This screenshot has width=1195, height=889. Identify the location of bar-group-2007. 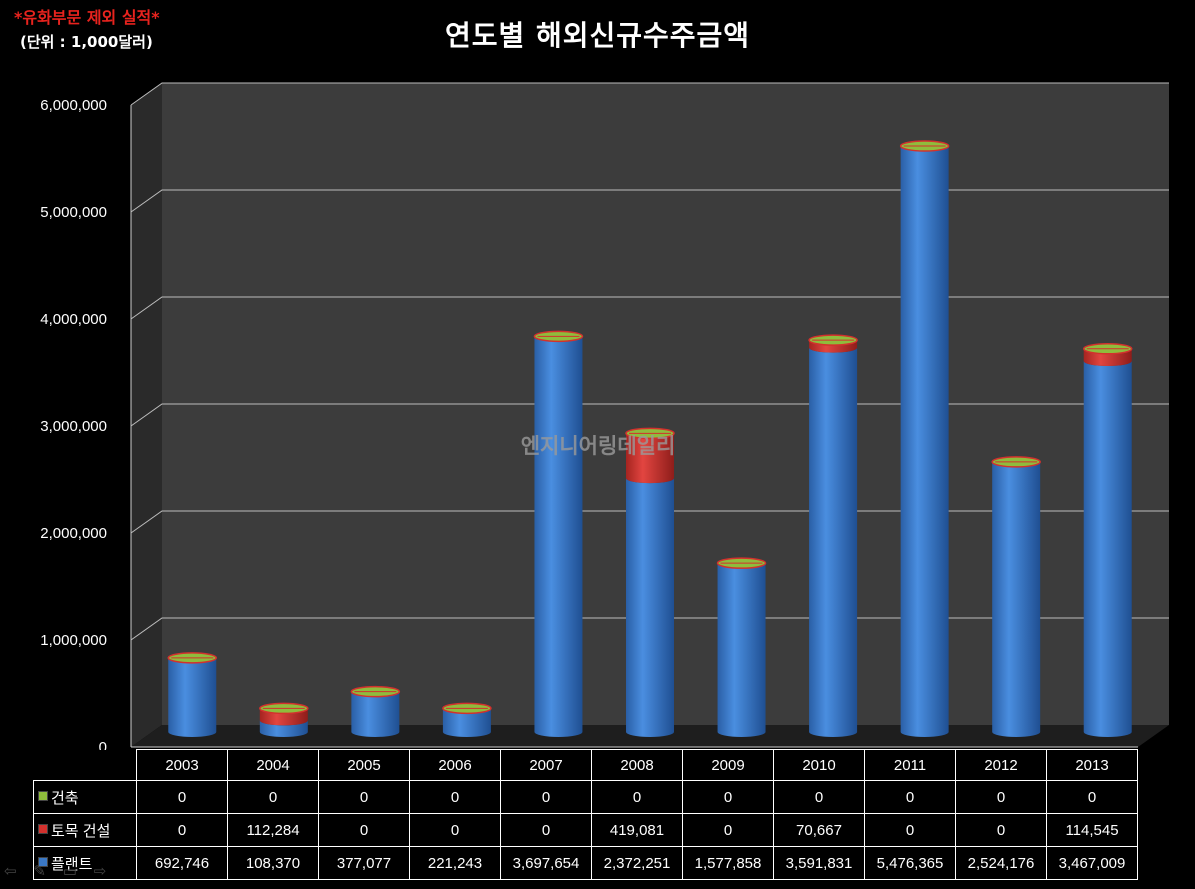
(558, 534).